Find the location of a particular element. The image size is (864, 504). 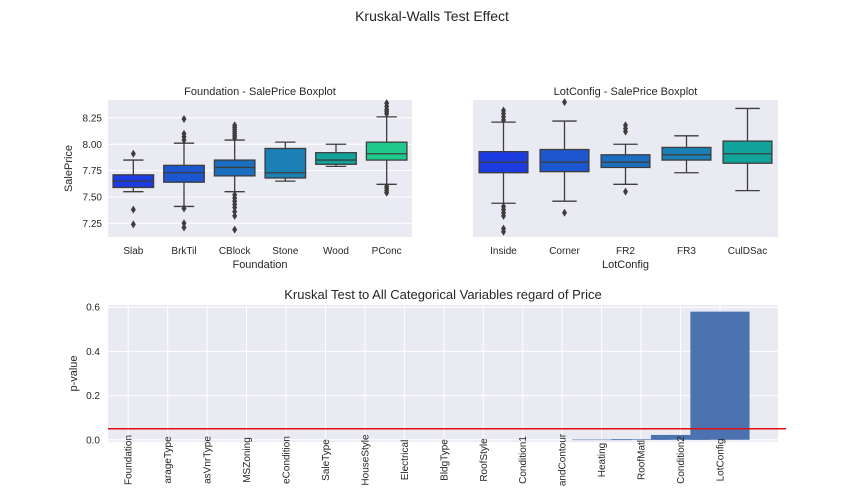

x-tick-label: Condition2 is located at coordinates (681, 460).